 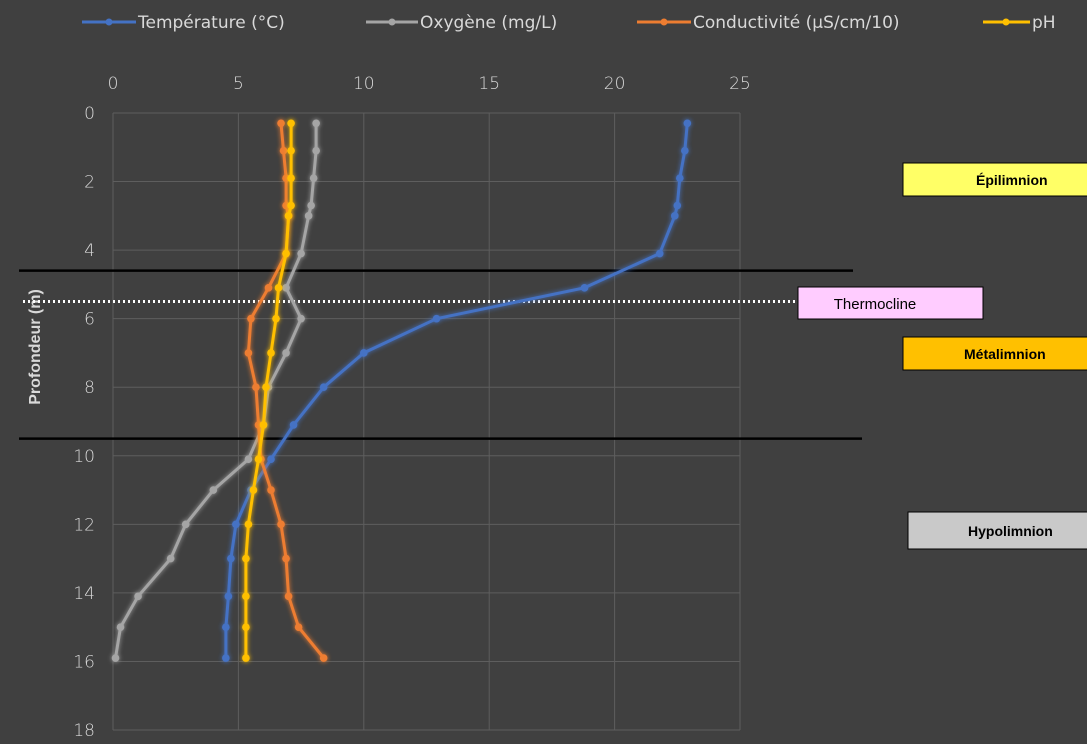 What do you see at coordinates (615, 84) in the screenshot?
I see `x-tick-label: 20` at bounding box center [615, 84].